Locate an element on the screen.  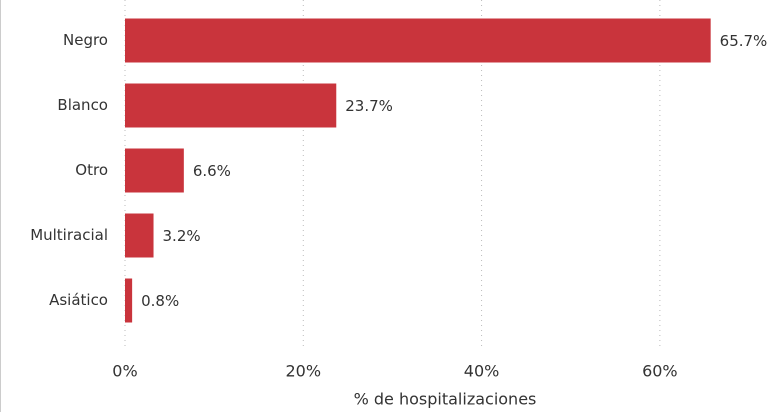
y-tick-label: Otro is located at coordinates (91, 170).